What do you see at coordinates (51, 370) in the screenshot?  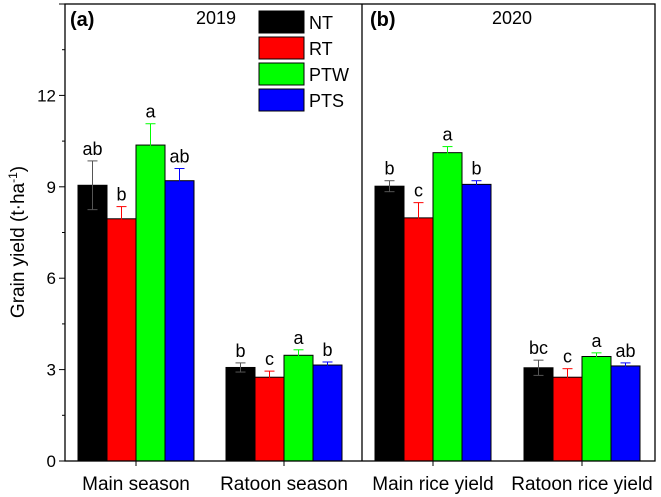 I see `y-tick-label-3: 3` at bounding box center [51, 370].